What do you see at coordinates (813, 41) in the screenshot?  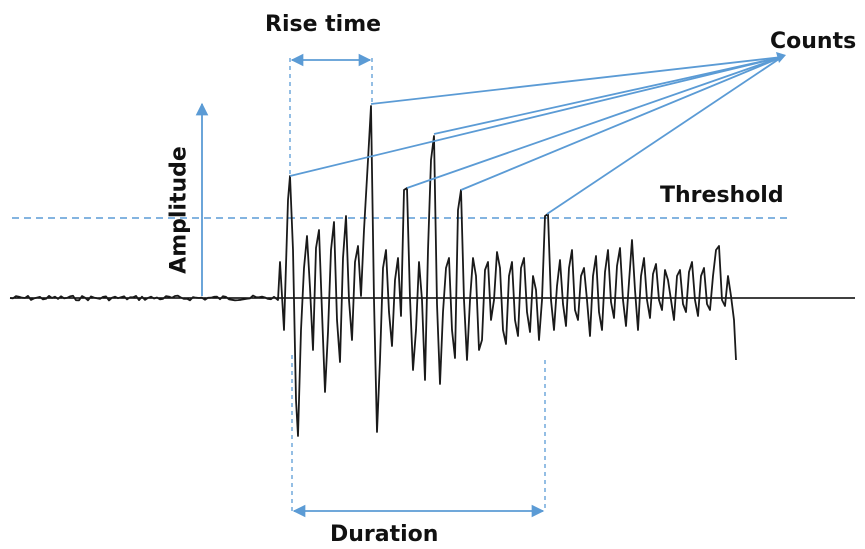 I see `counts-label: Counts` at bounding box center [813, 41].